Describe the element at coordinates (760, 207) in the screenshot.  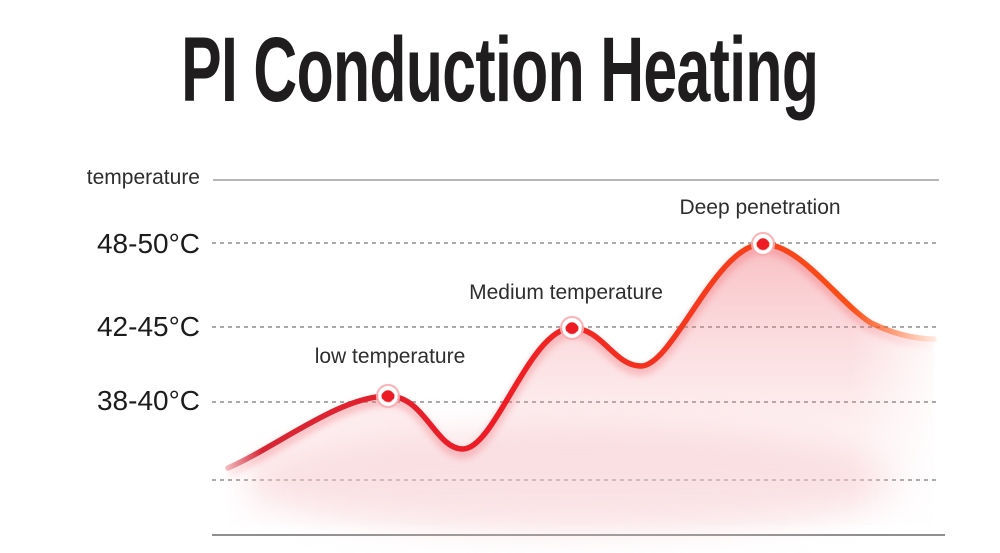
I see `annotation-deep-penetration: Deep penetration` at that location.